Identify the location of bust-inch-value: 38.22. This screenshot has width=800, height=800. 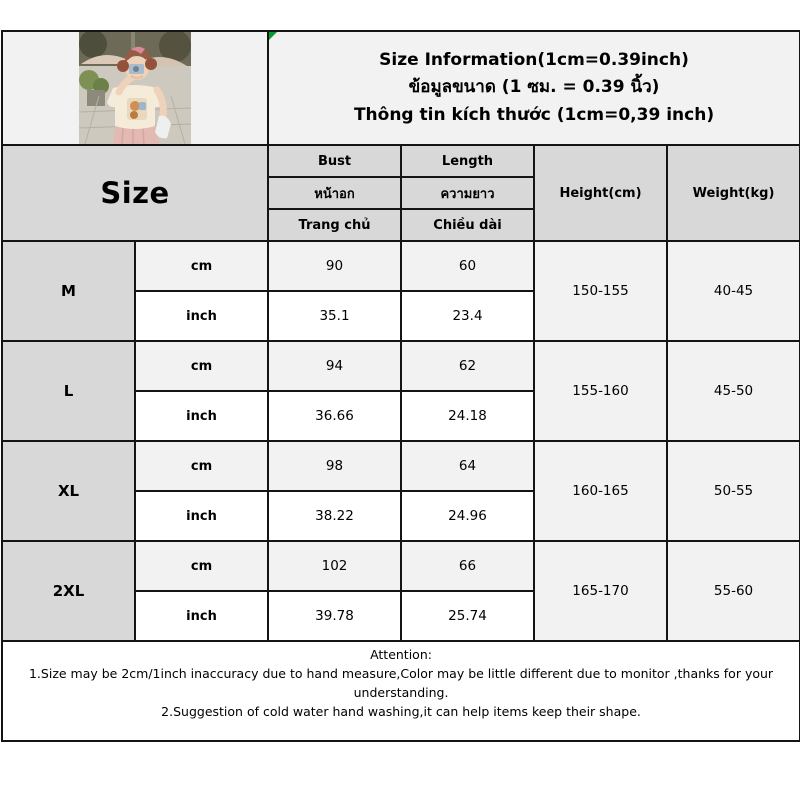
(334, 516).